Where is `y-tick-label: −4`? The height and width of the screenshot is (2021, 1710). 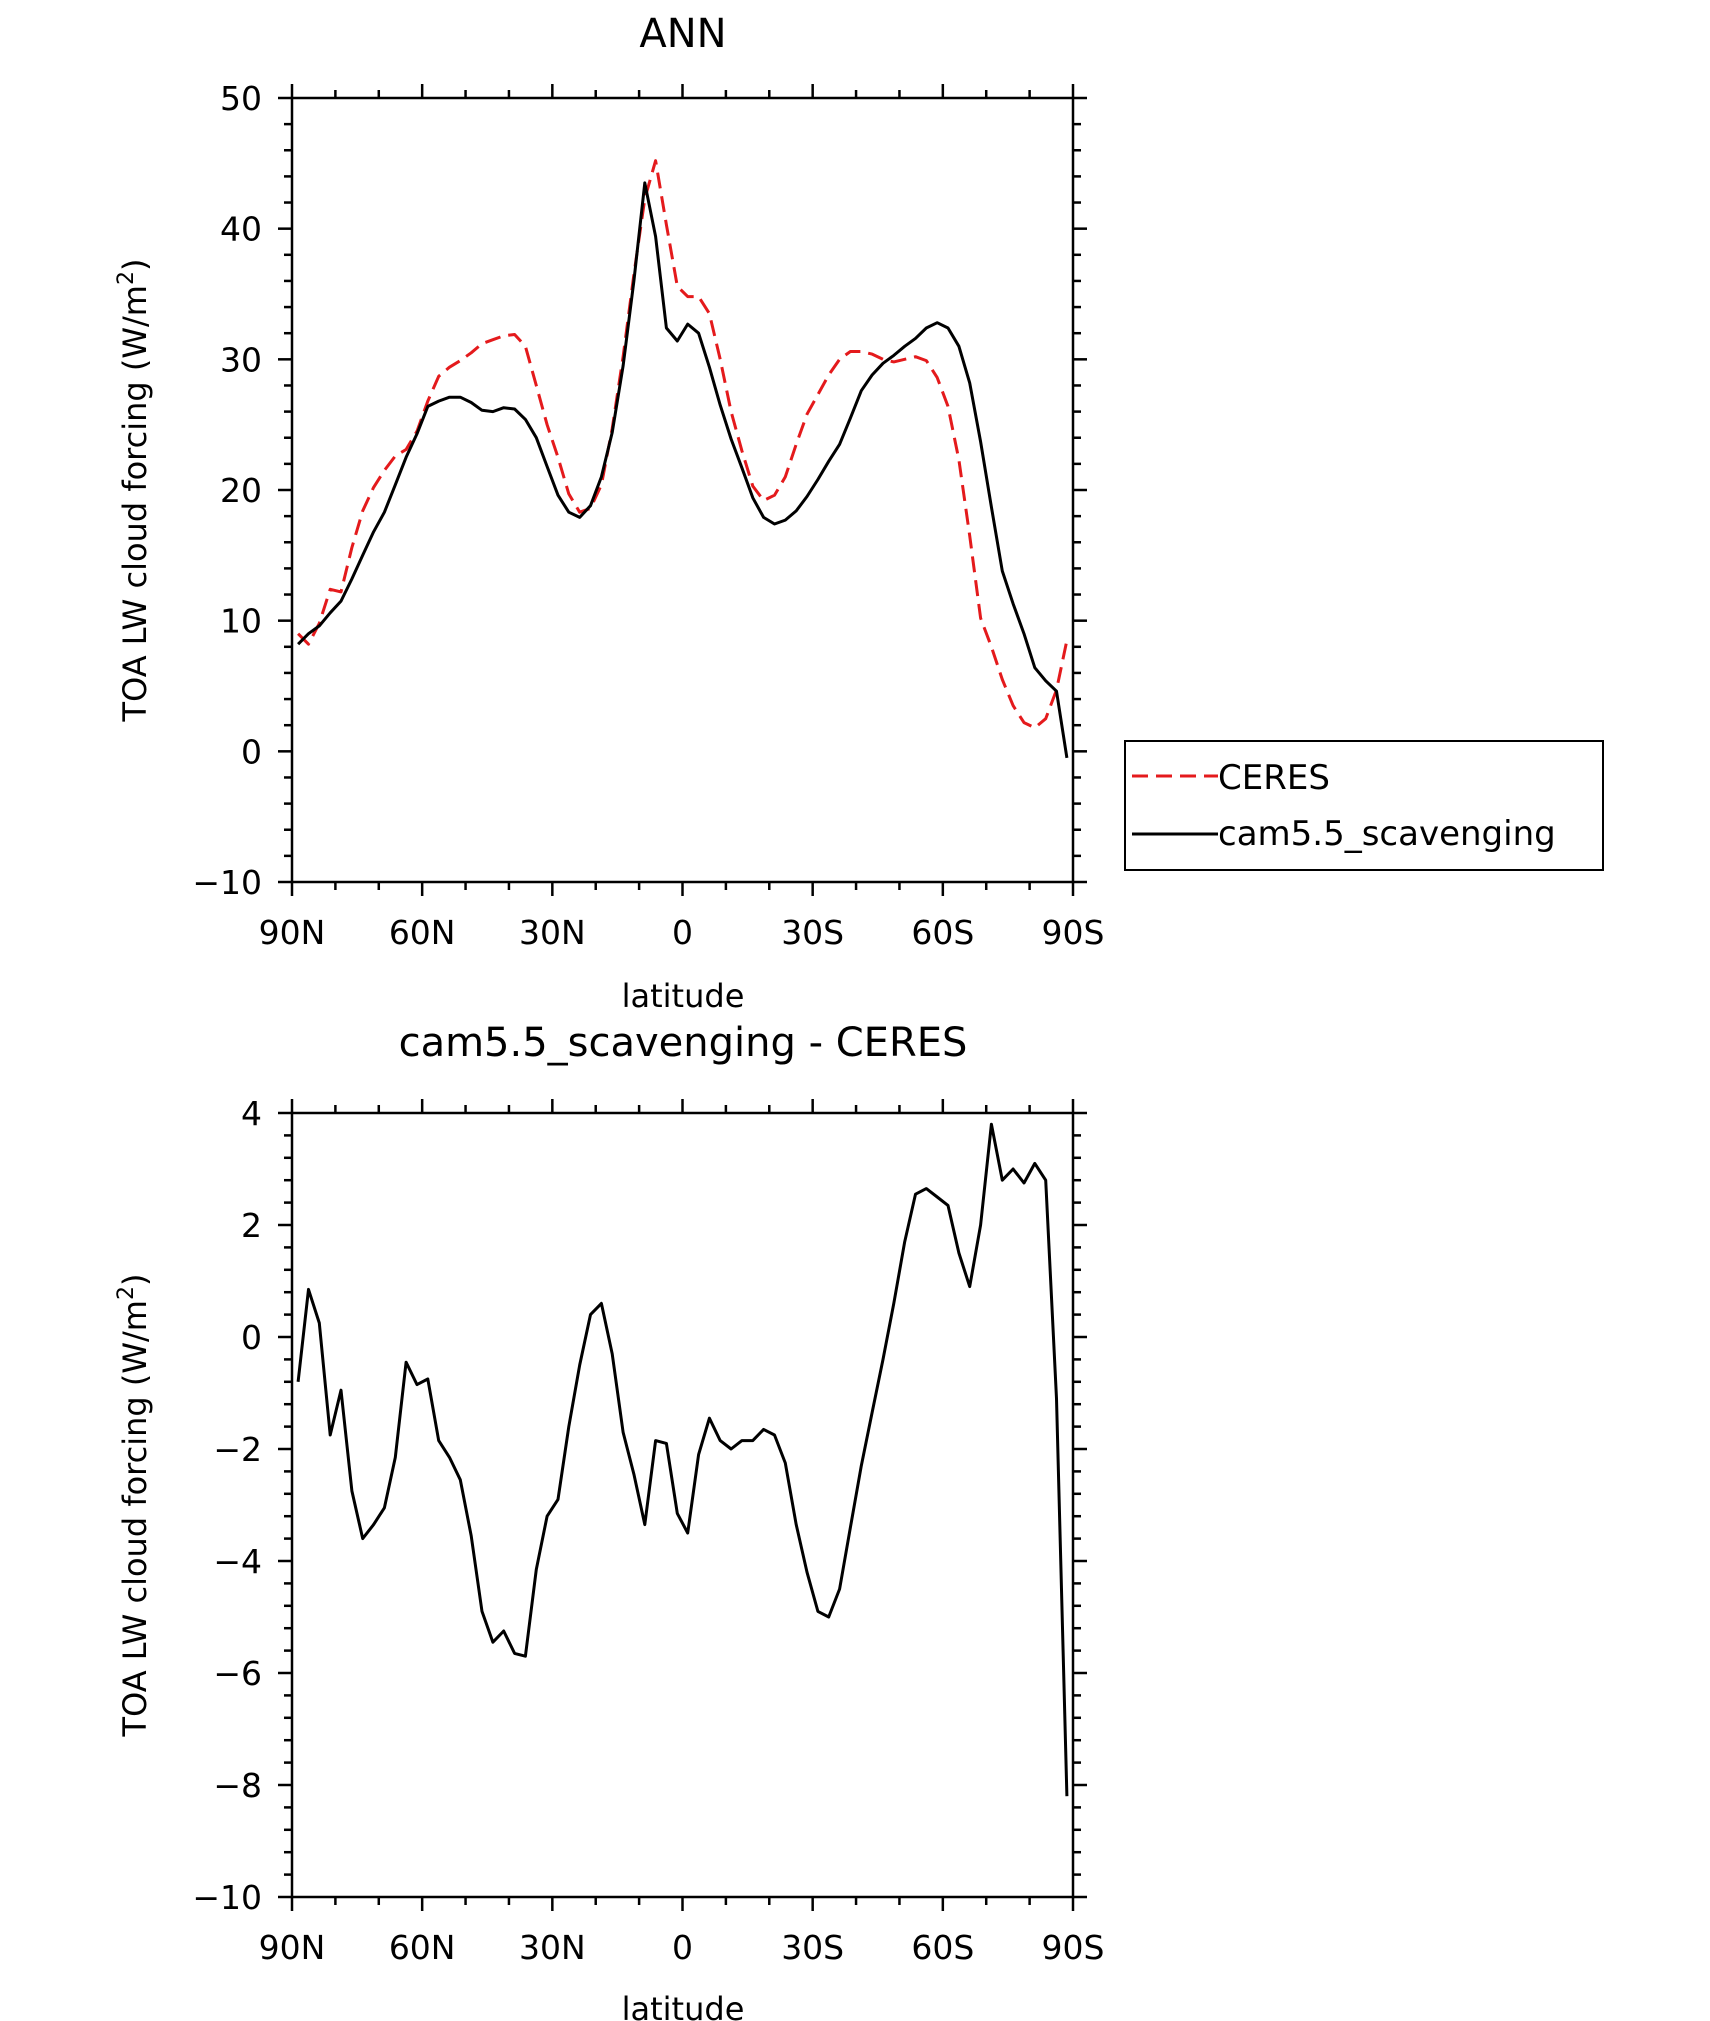 y-tick-label: −4 is located at coordinates (237, 1561).